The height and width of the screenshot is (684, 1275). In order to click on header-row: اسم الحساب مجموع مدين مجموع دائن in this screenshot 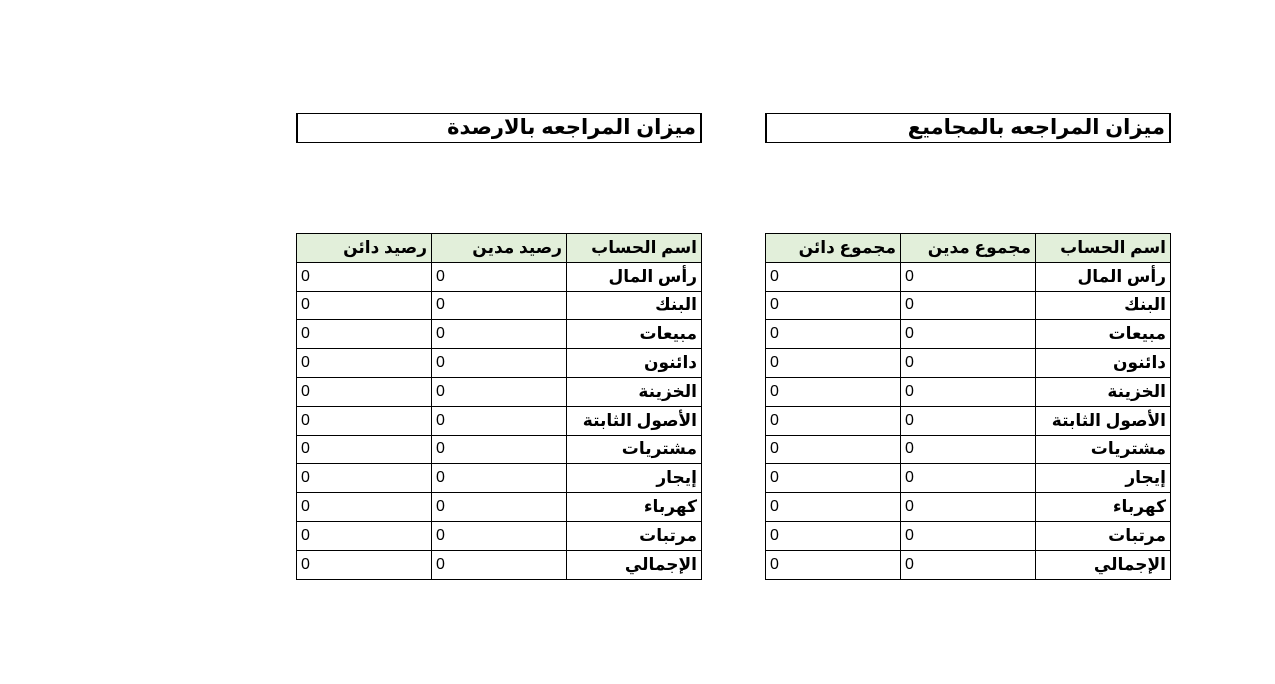, I will do `click(968, 248)`.